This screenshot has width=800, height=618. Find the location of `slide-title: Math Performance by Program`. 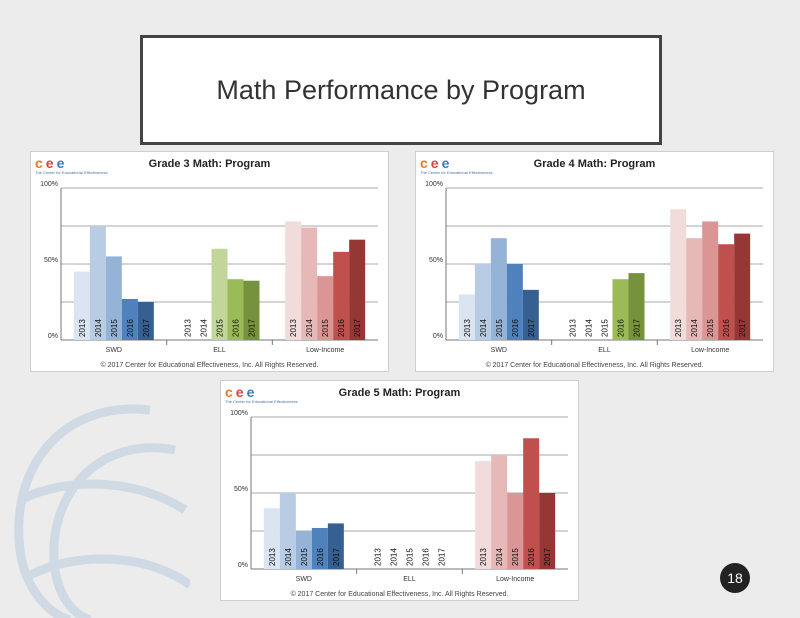

slide-title: Math Performance by Program is located at coordinates (401, 89).